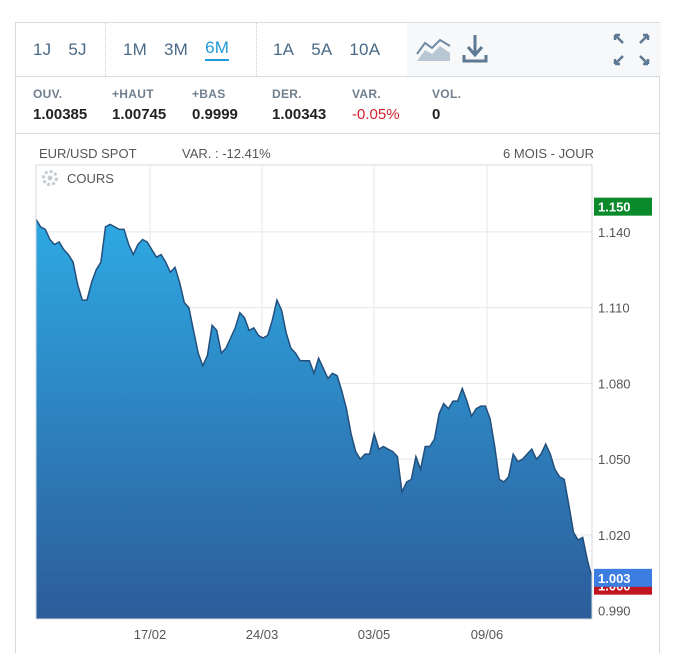 The width and height of the screenshot is (680, 653). What do you see at coordinates (436, 114) in the screenshot?
I see `stat-volume-value: 0` at bounding box center [436, 114].